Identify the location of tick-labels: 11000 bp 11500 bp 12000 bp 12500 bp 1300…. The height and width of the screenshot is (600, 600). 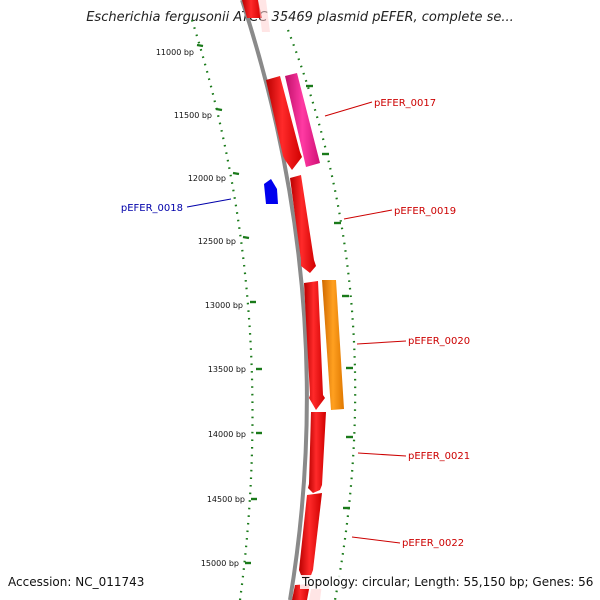
(201, 308).